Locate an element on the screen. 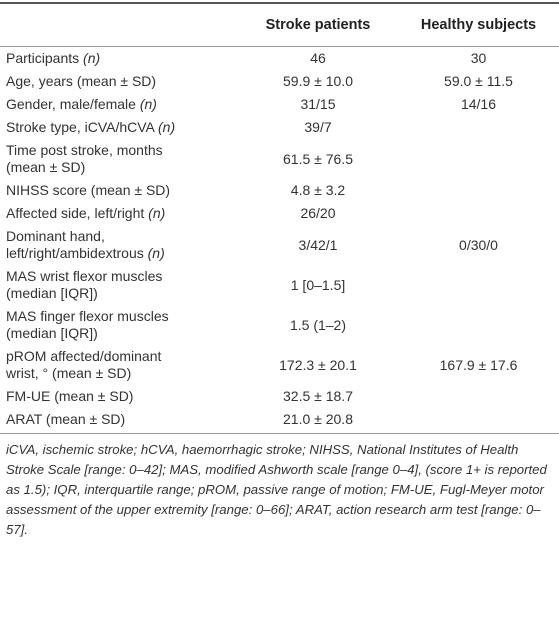 The image size is (559, 623). row-label: MAS wrist flexor muscles (median [IQR]) is located at coordinates (119, 285).